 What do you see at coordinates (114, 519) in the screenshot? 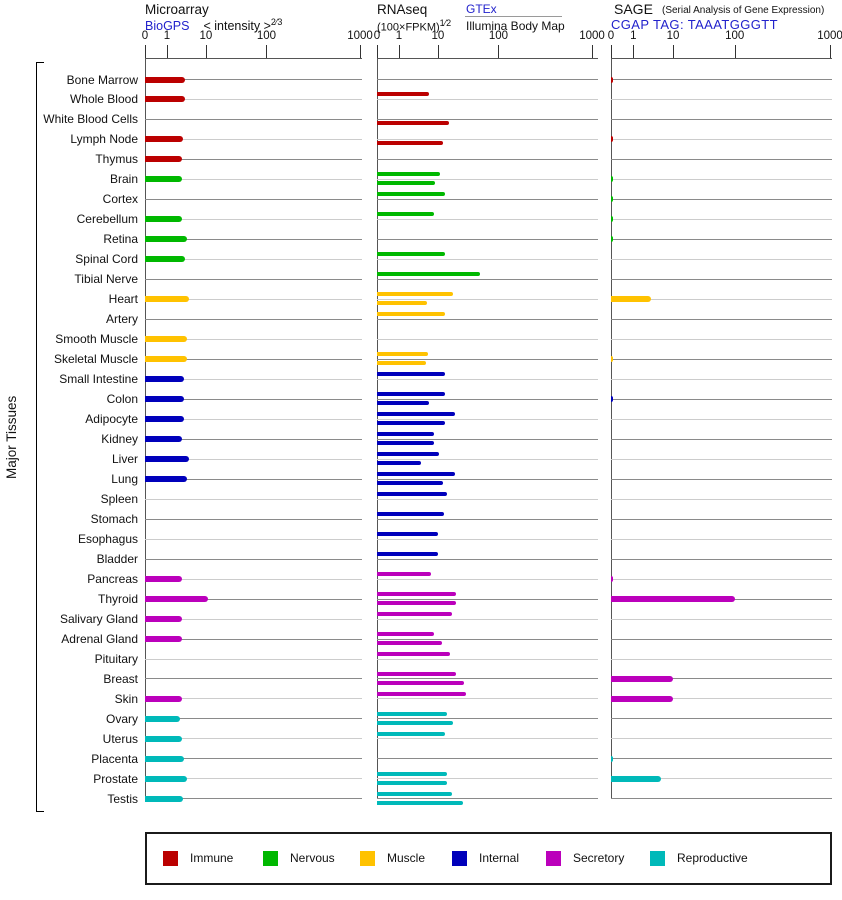
I see `tissue-label: Stomach` at bounding box center [114, 519].